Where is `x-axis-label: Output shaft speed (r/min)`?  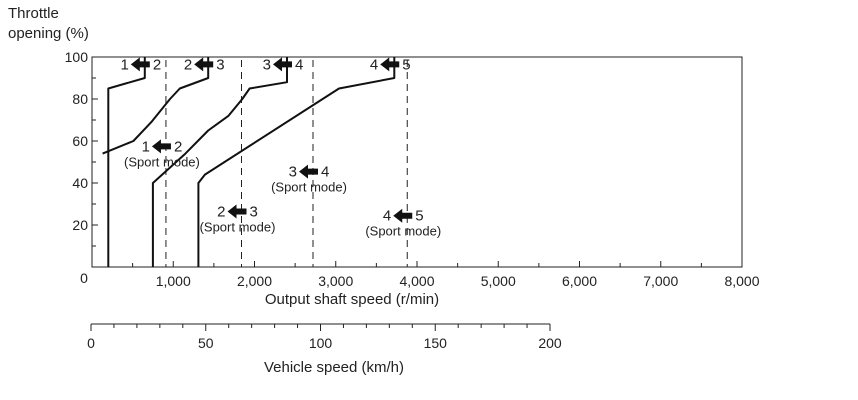
x-axis-label: Output shaft speed (r/min) is located at coordinates (352, 299).